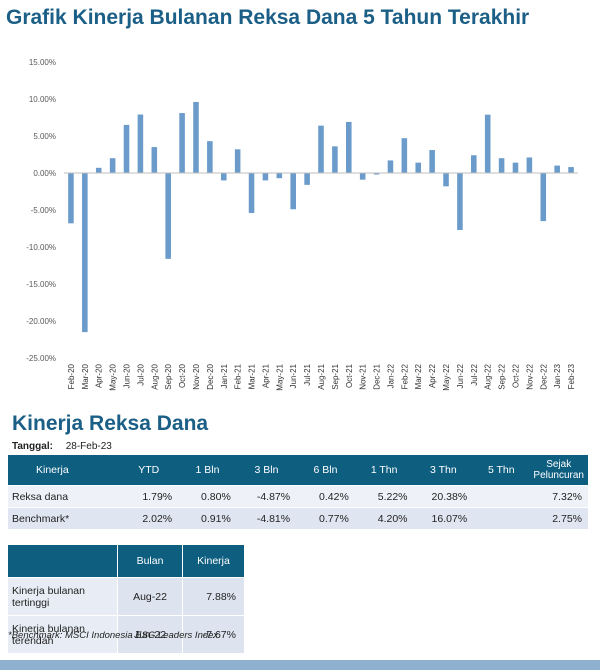 This screenshot has height=670, width=600. Describe the element at coordinates (266, 470) in the screenshot. I see `header-3bln: 3 Bln` at that location.